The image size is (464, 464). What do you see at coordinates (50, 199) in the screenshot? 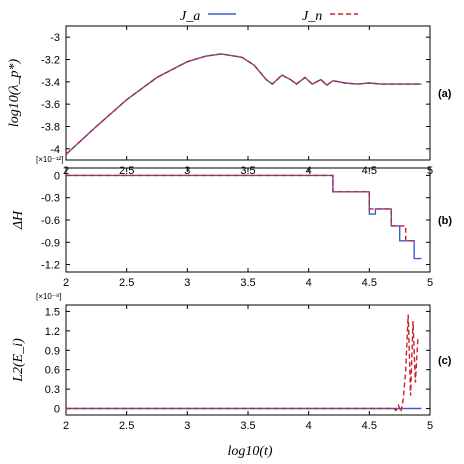
I see `y-tick-label: -0.3` at bounding box center [50, 199].